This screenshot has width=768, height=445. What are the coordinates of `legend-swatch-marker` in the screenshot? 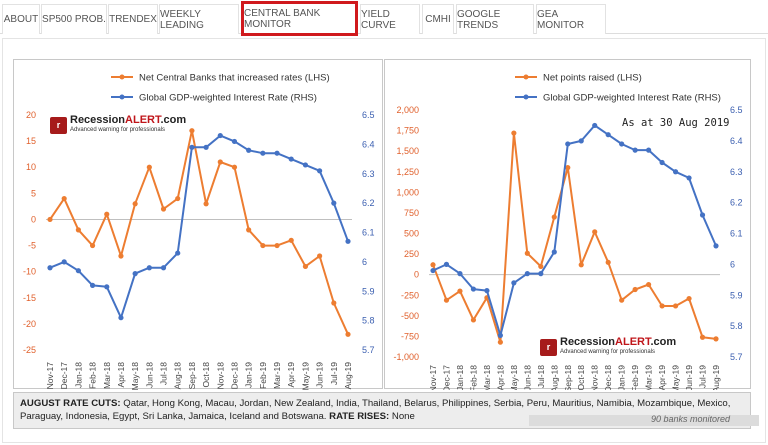 It's located at (122, 77).